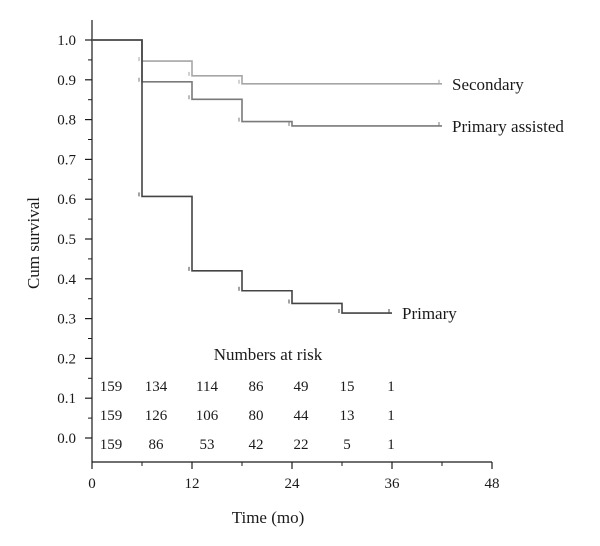 The image size is (600, 546). Describe the element at coordinates (207, 445) in the screenshot. I see `risk-count: 53` at that location.